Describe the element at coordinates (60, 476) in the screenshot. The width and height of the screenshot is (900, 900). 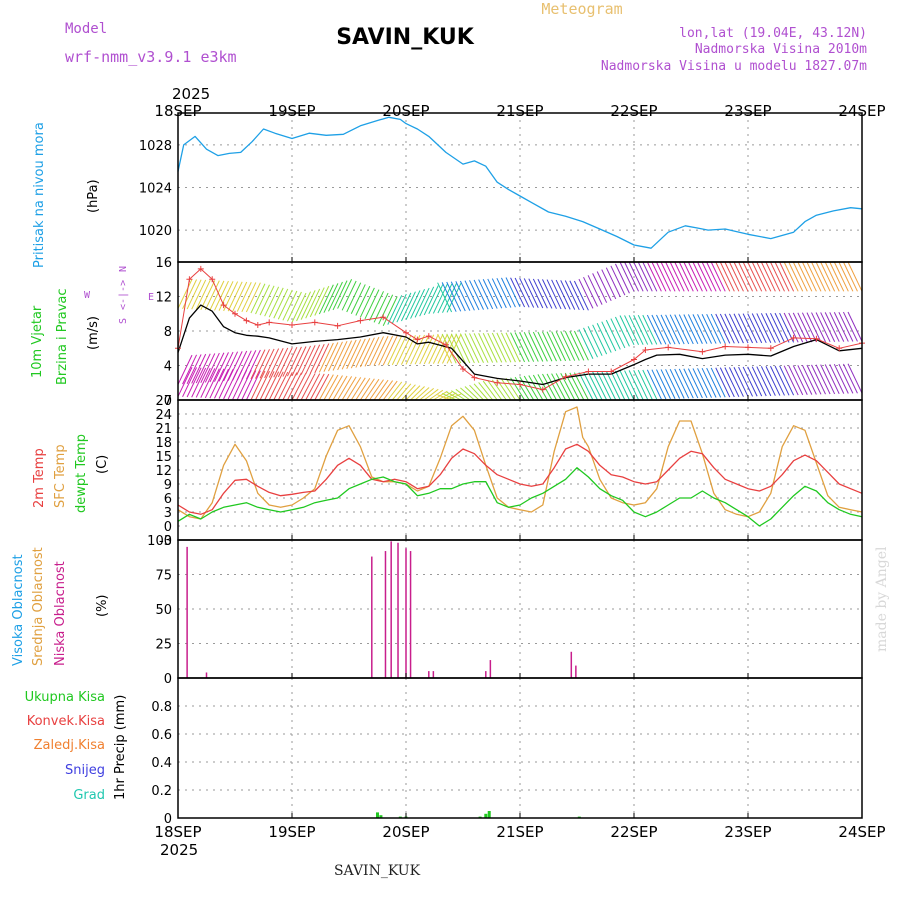
I see `temp-label-sfc: SFC Temp` at that location.